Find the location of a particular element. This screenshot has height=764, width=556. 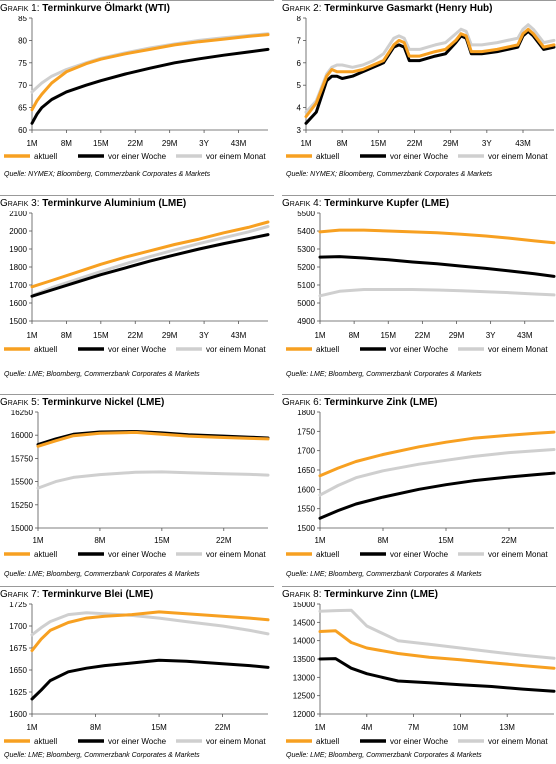

y-tick-label: 15750 is located at coordinates (22, 458).